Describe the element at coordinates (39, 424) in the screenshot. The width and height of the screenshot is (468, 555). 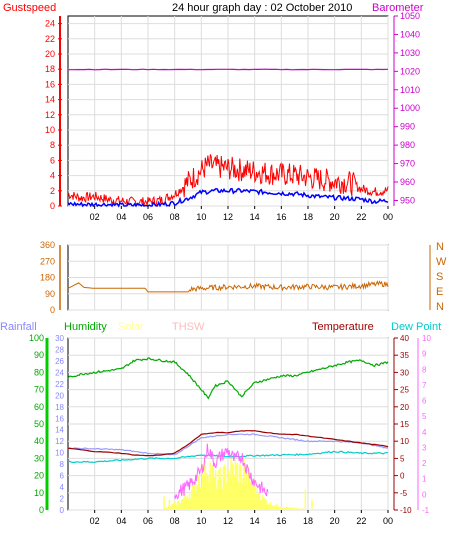
I see `humidity-ytick-label: 50` at that location.